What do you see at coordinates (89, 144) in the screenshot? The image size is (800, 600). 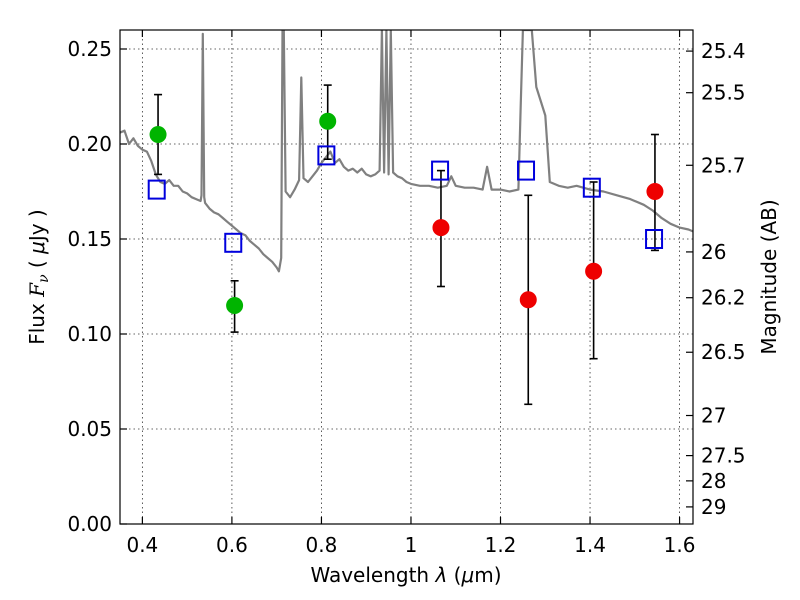 I see `y-tick-label: 0.20` at bounding box center [89, 144].